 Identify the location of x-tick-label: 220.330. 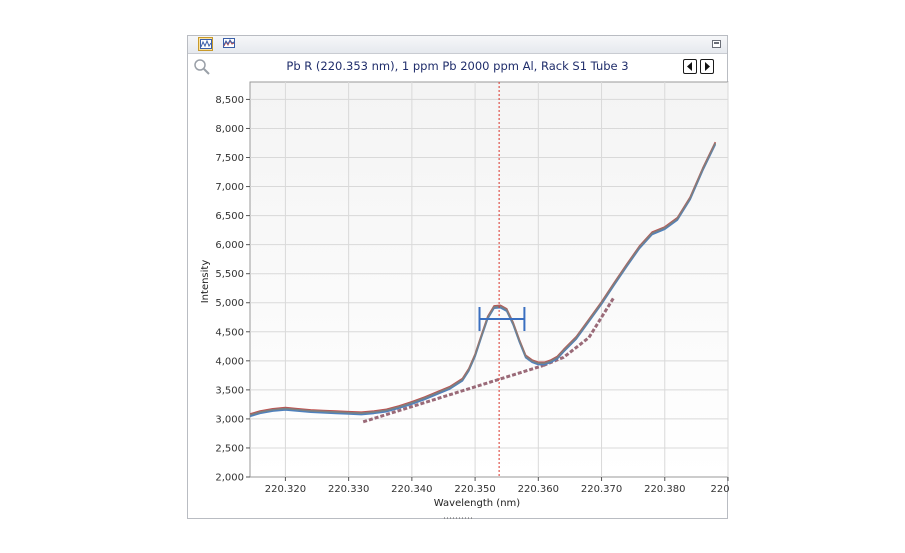
(348, 489).